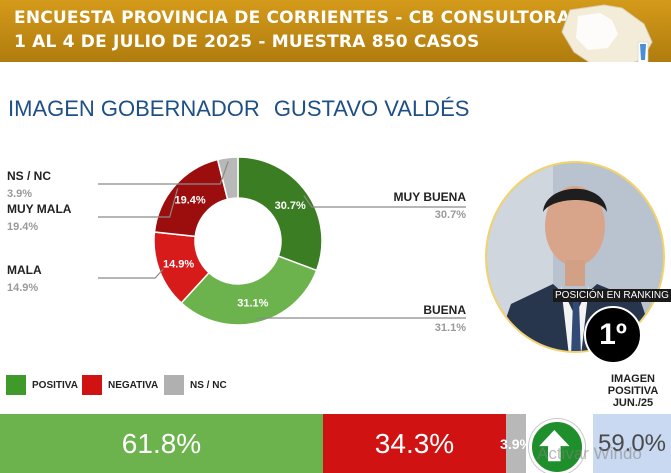  I want to click on leader-line-buena, so click(361, 318).